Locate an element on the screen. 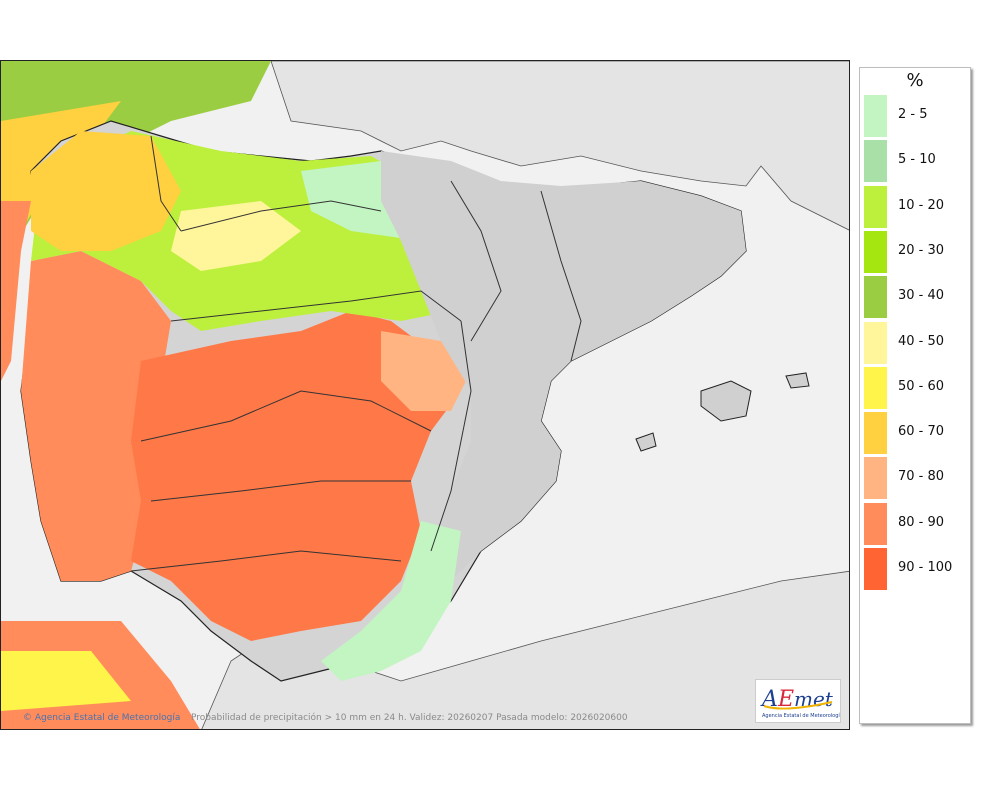 The image size is (1000, 790). legend-item: 5 - 10 is located at coordinates (914, 161).